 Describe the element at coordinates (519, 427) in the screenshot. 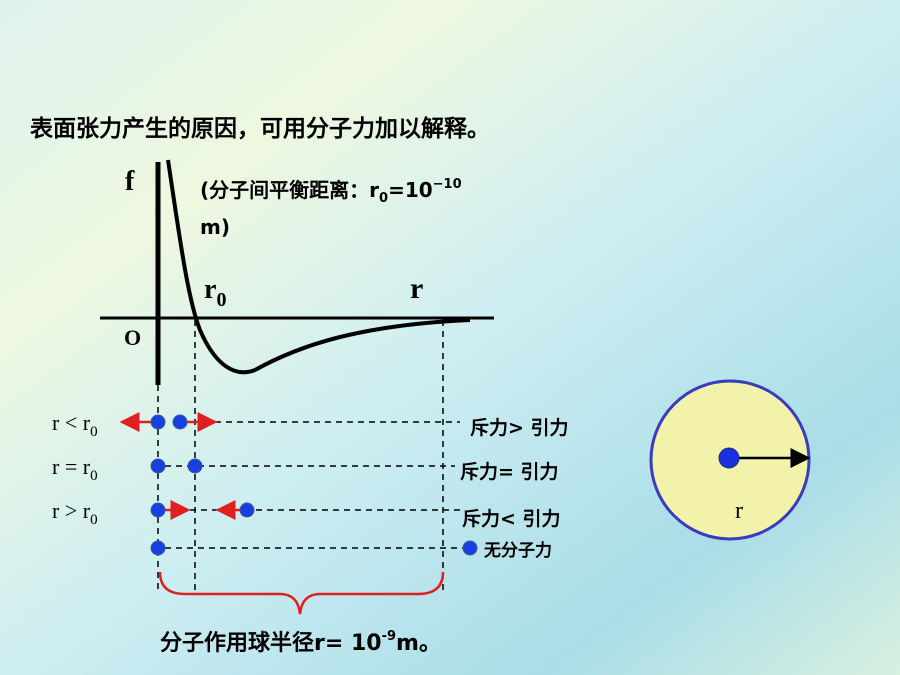

I see `case-result: 斥力> 引力` at that location.